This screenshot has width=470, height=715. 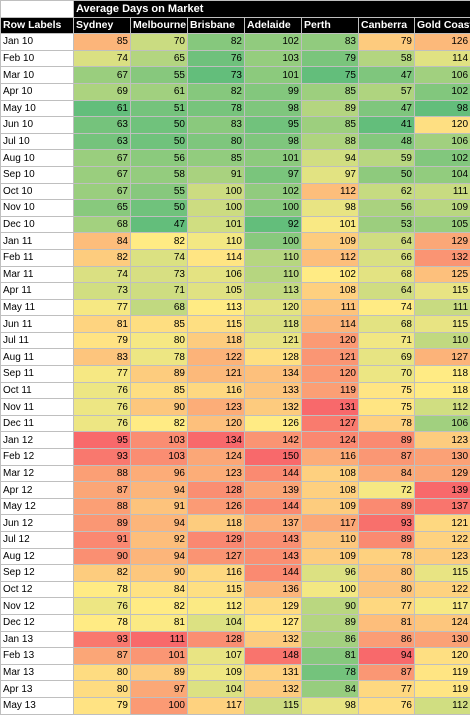 What do you see at coordinates (387, 423) in the screenshot?
I see `value-cell: 78` at bounding box center [387, 423].